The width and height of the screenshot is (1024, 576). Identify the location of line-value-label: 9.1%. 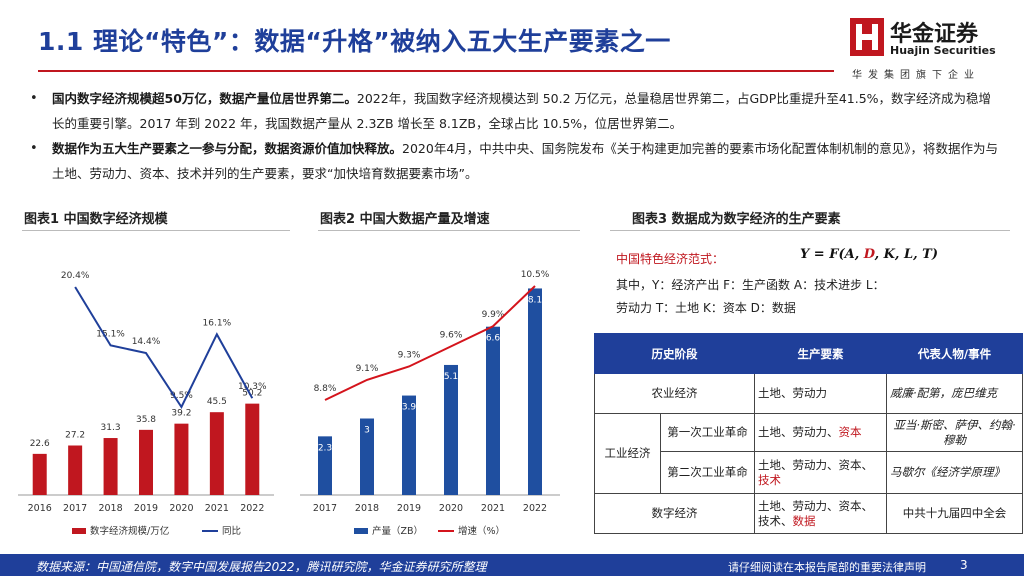
(367, 369).